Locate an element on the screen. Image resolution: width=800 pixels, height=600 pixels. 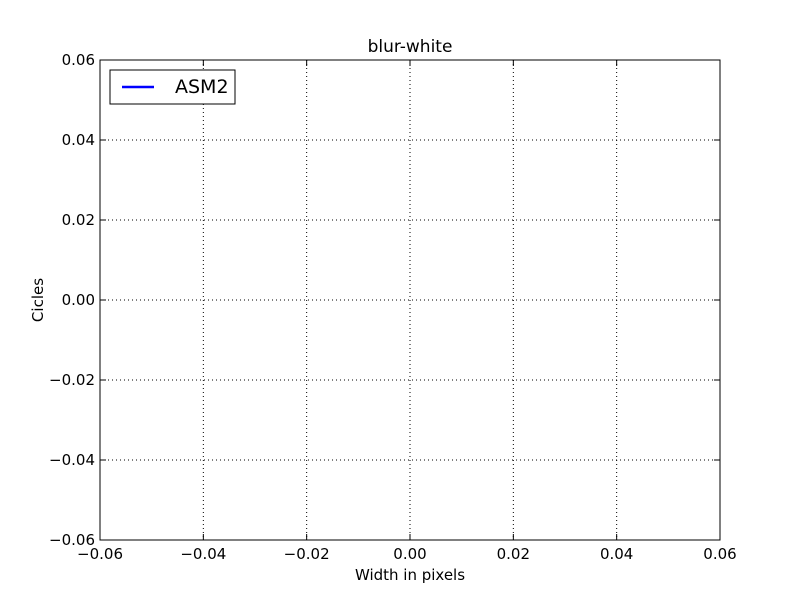
y-tick-label: 0.06 is located at coordinates (78, 60).